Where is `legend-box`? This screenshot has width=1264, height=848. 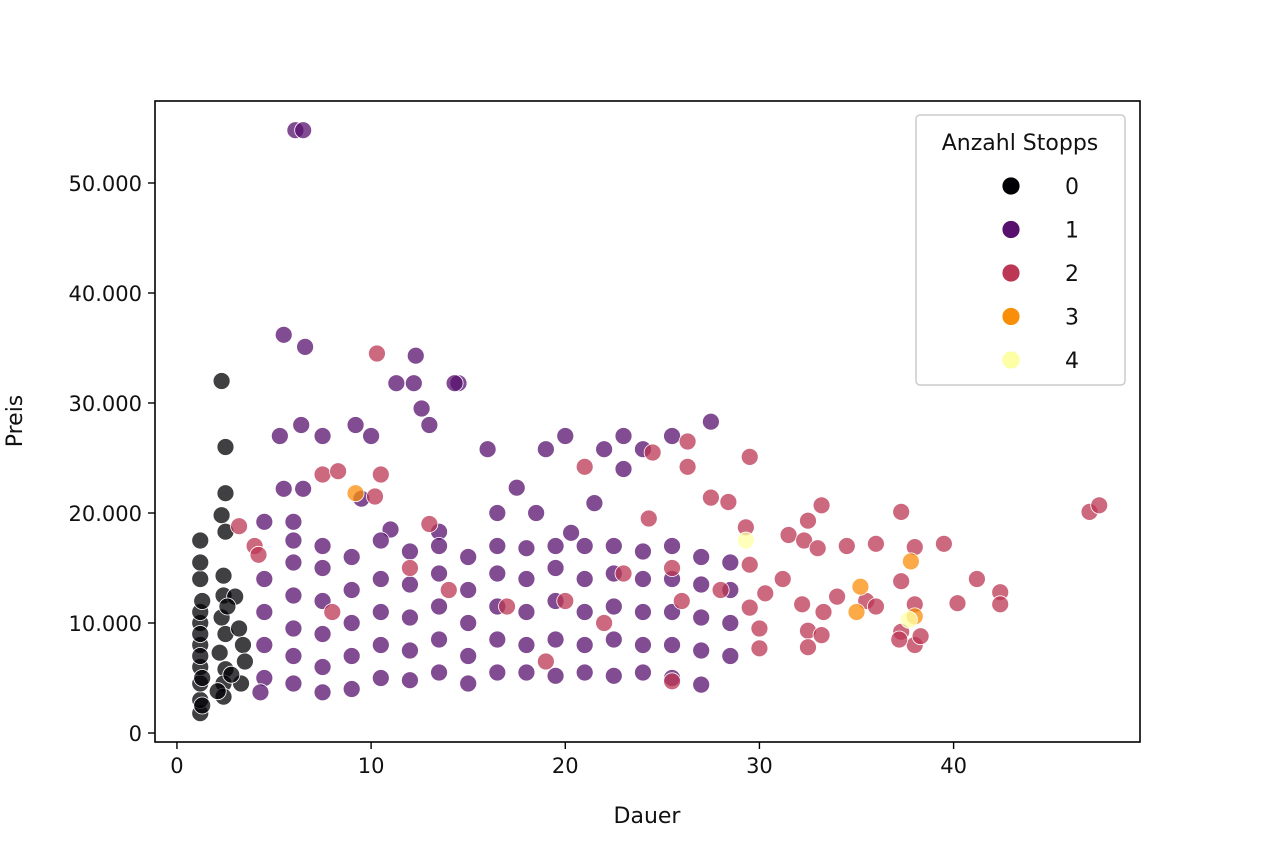 legend-box is located at coordinates (1020, 250).